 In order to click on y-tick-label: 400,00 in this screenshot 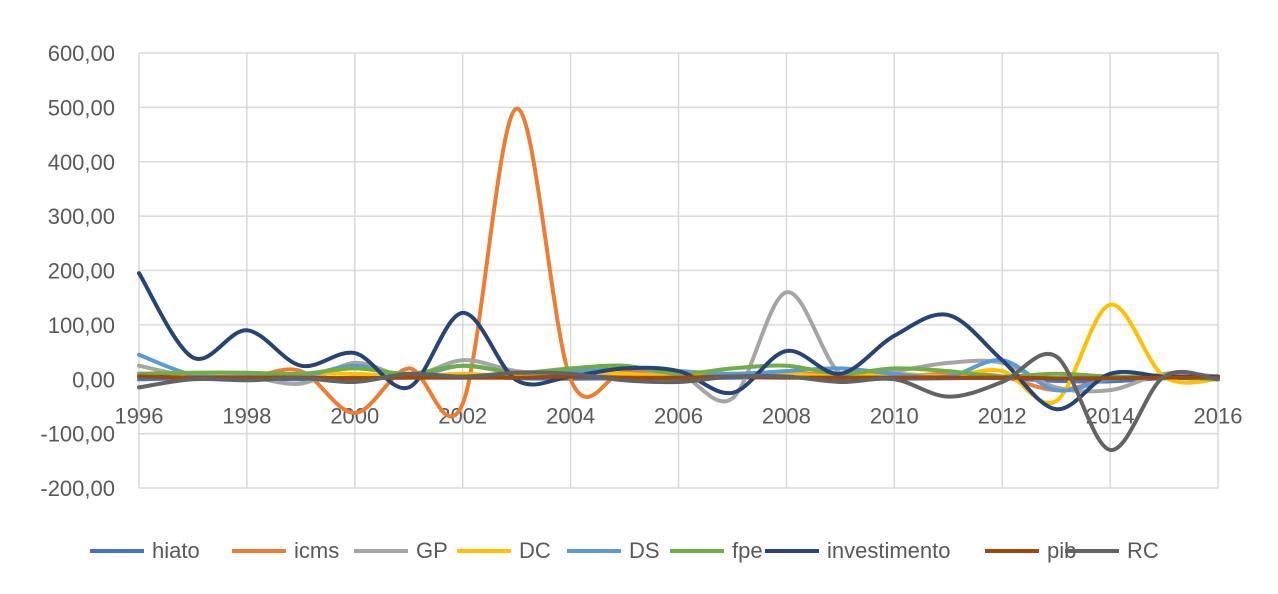, I will do `click(81, 162)`.